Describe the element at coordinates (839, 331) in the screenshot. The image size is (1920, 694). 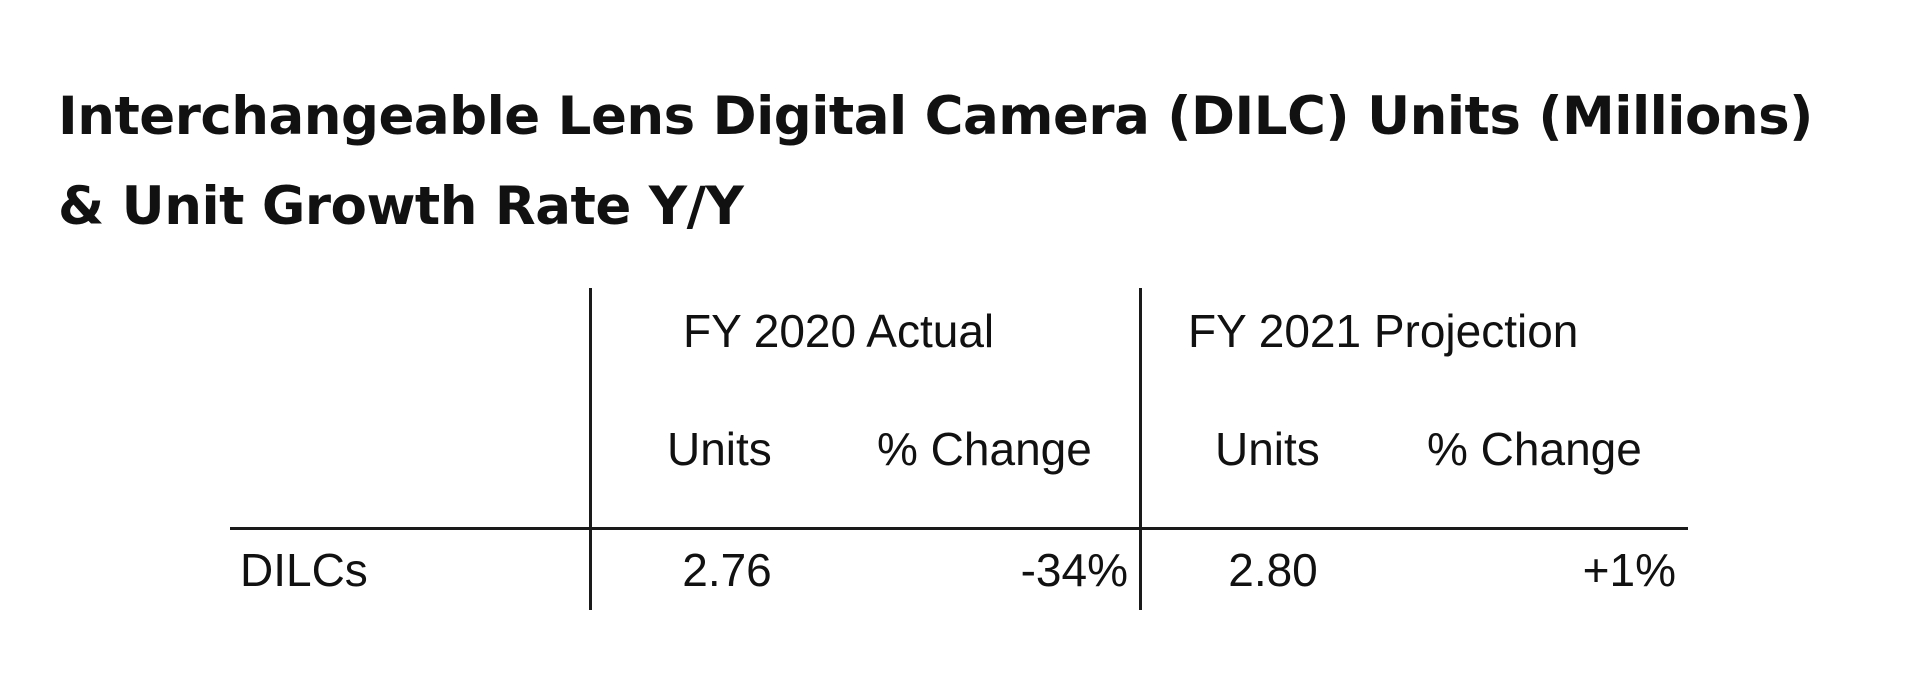
I see `group-header-fy2020: FY 2020 Actual` at that location.